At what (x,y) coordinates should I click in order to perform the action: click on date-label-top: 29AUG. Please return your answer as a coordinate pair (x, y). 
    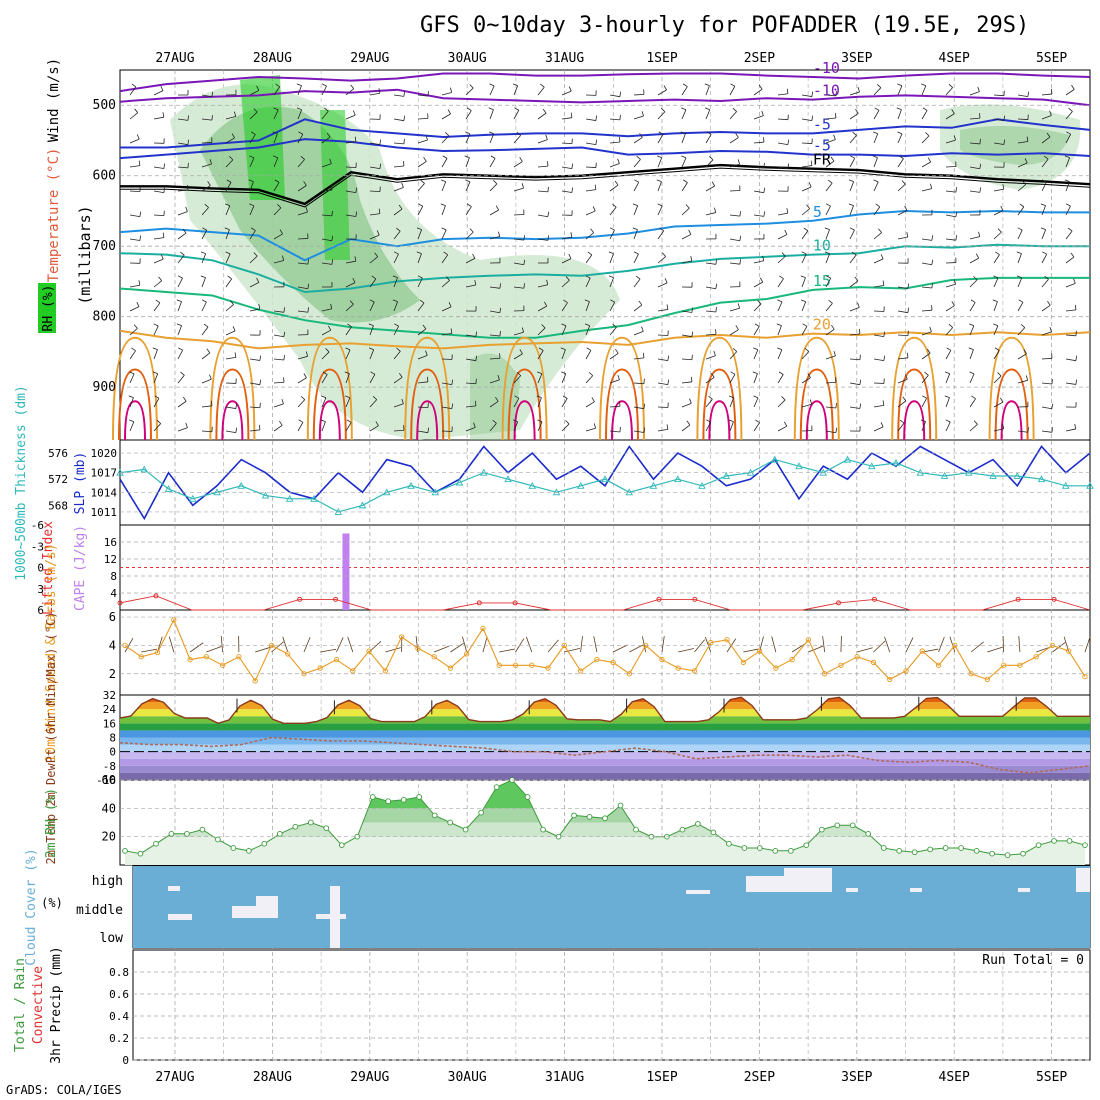
    Looking at the image, I should click on (369, 58).